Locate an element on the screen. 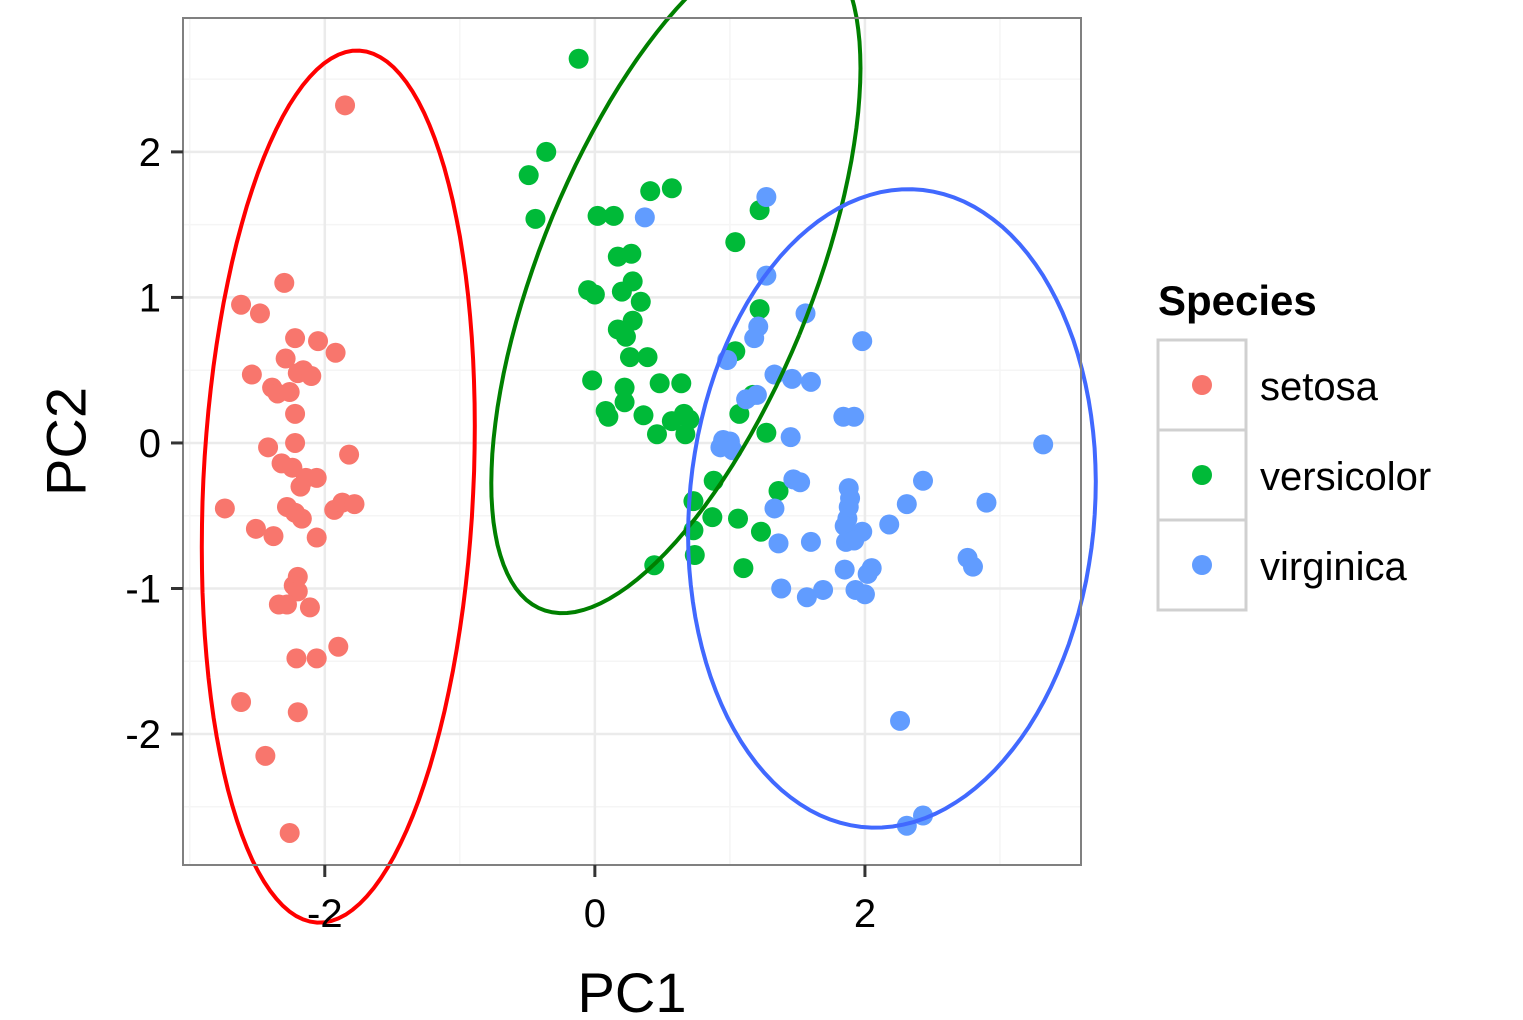 The height and width of the screenshot is (1020, 1523). legend: Species setosa versicolor virginica is located at coordinates (1293, 444).